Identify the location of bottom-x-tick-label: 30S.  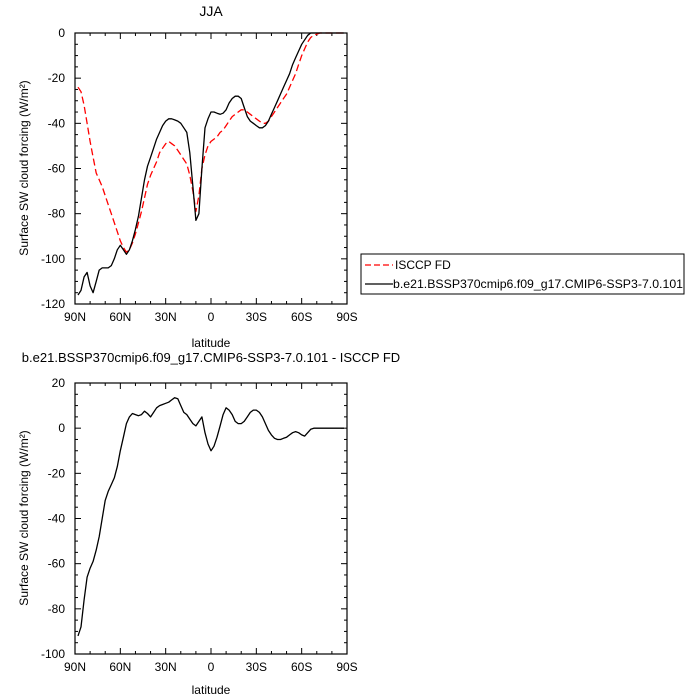
(256, 667).